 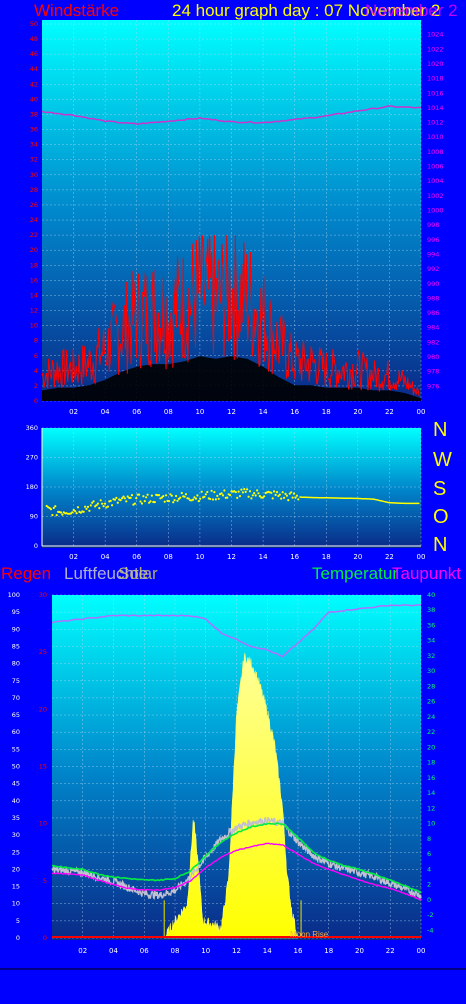 What do you see at coordinates (175, 951) in the screenshot?
I see `x-tick-label: 08` at bounding box center [175, 951].